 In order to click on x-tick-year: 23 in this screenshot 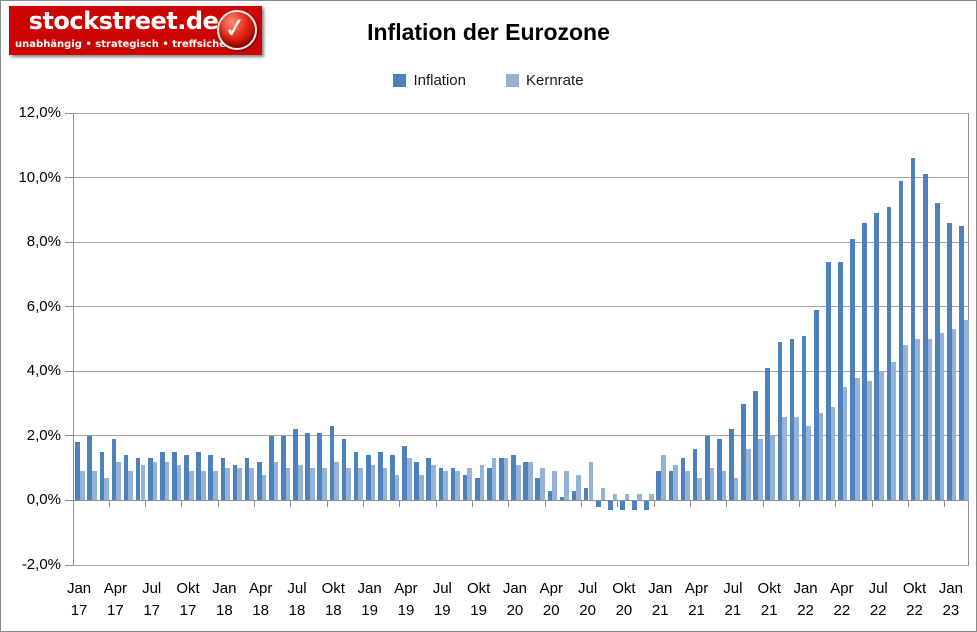, I will do `click(951, 610)`.